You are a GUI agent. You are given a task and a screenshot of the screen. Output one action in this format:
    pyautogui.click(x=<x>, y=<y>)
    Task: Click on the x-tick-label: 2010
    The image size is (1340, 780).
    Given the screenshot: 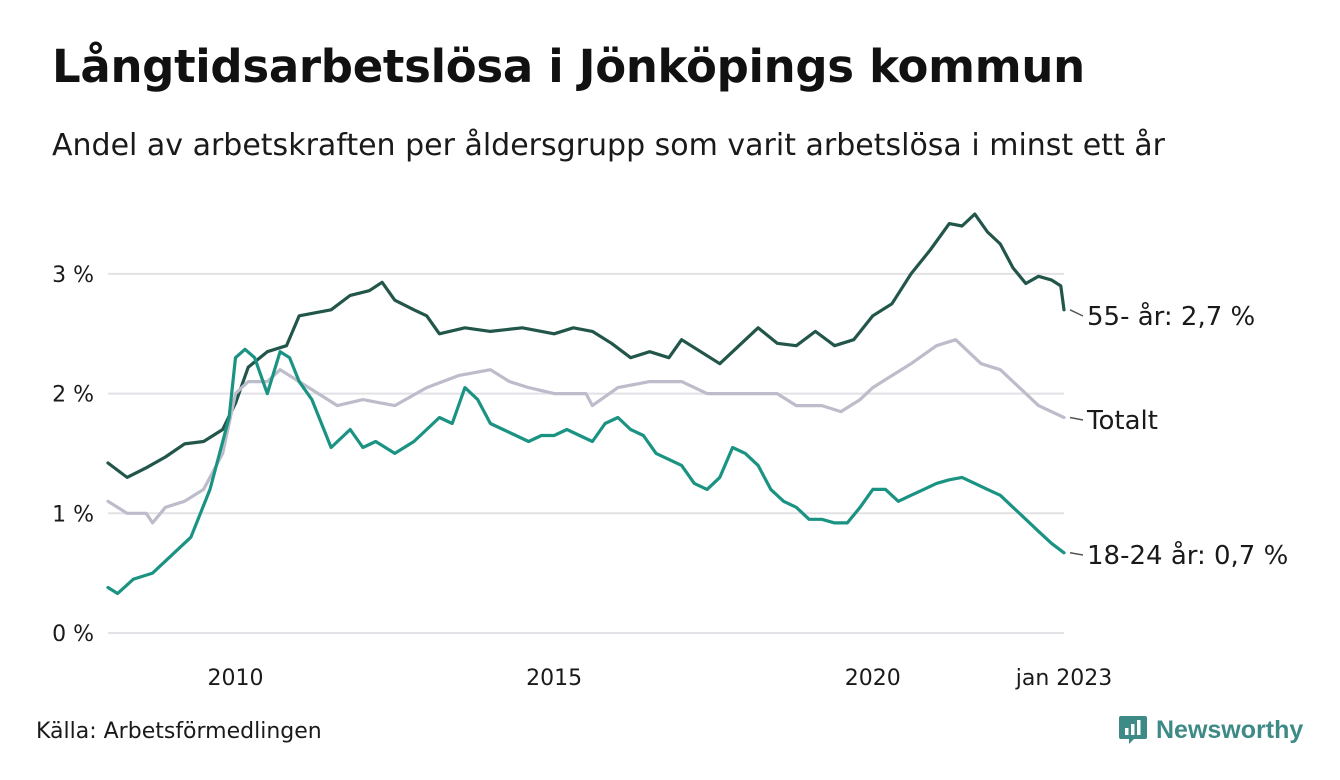 What is the action you would take?
    pyautogui.click(x=235, y=678)
    